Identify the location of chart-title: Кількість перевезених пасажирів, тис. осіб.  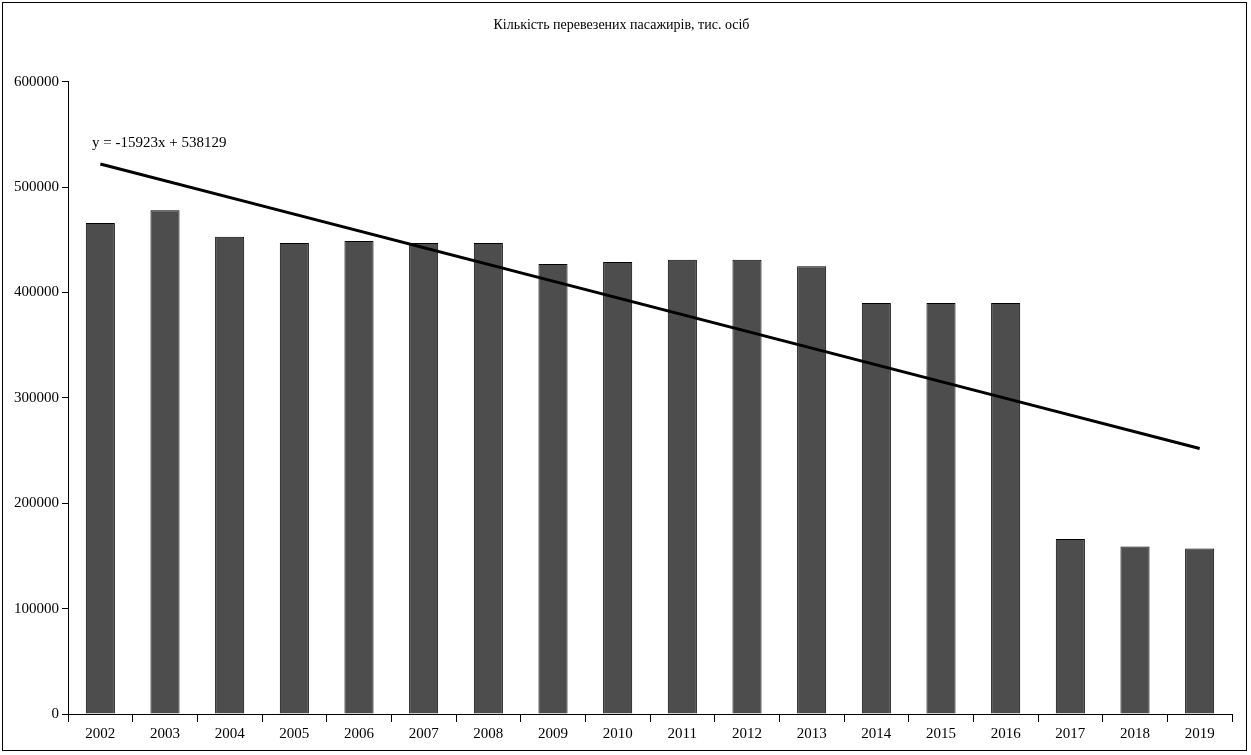
(621, 25).